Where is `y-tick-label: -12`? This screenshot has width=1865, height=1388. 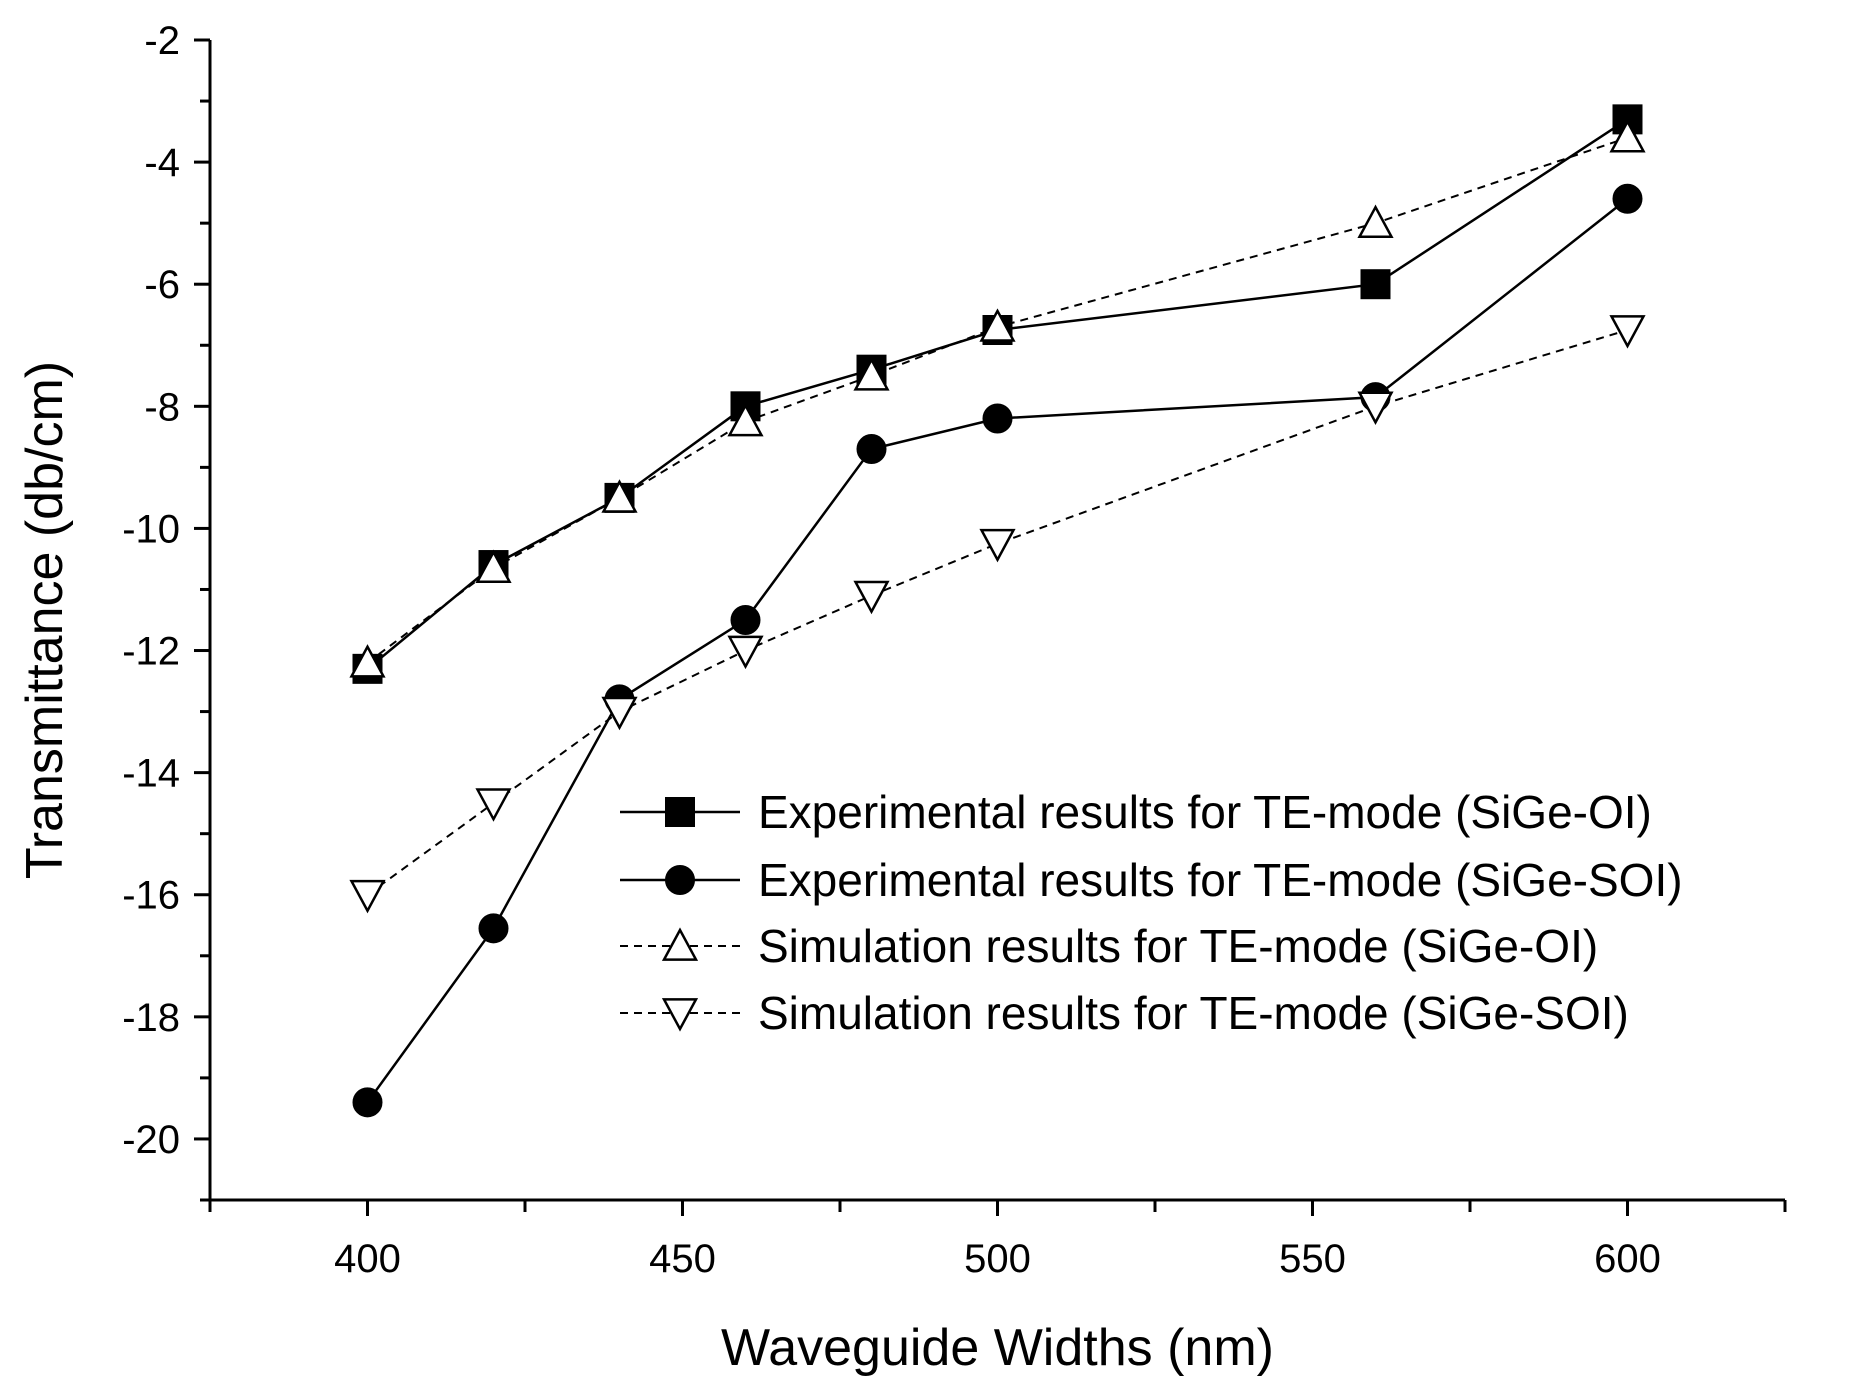
y-tick-label: -12 is located at coordinates (151, 652).